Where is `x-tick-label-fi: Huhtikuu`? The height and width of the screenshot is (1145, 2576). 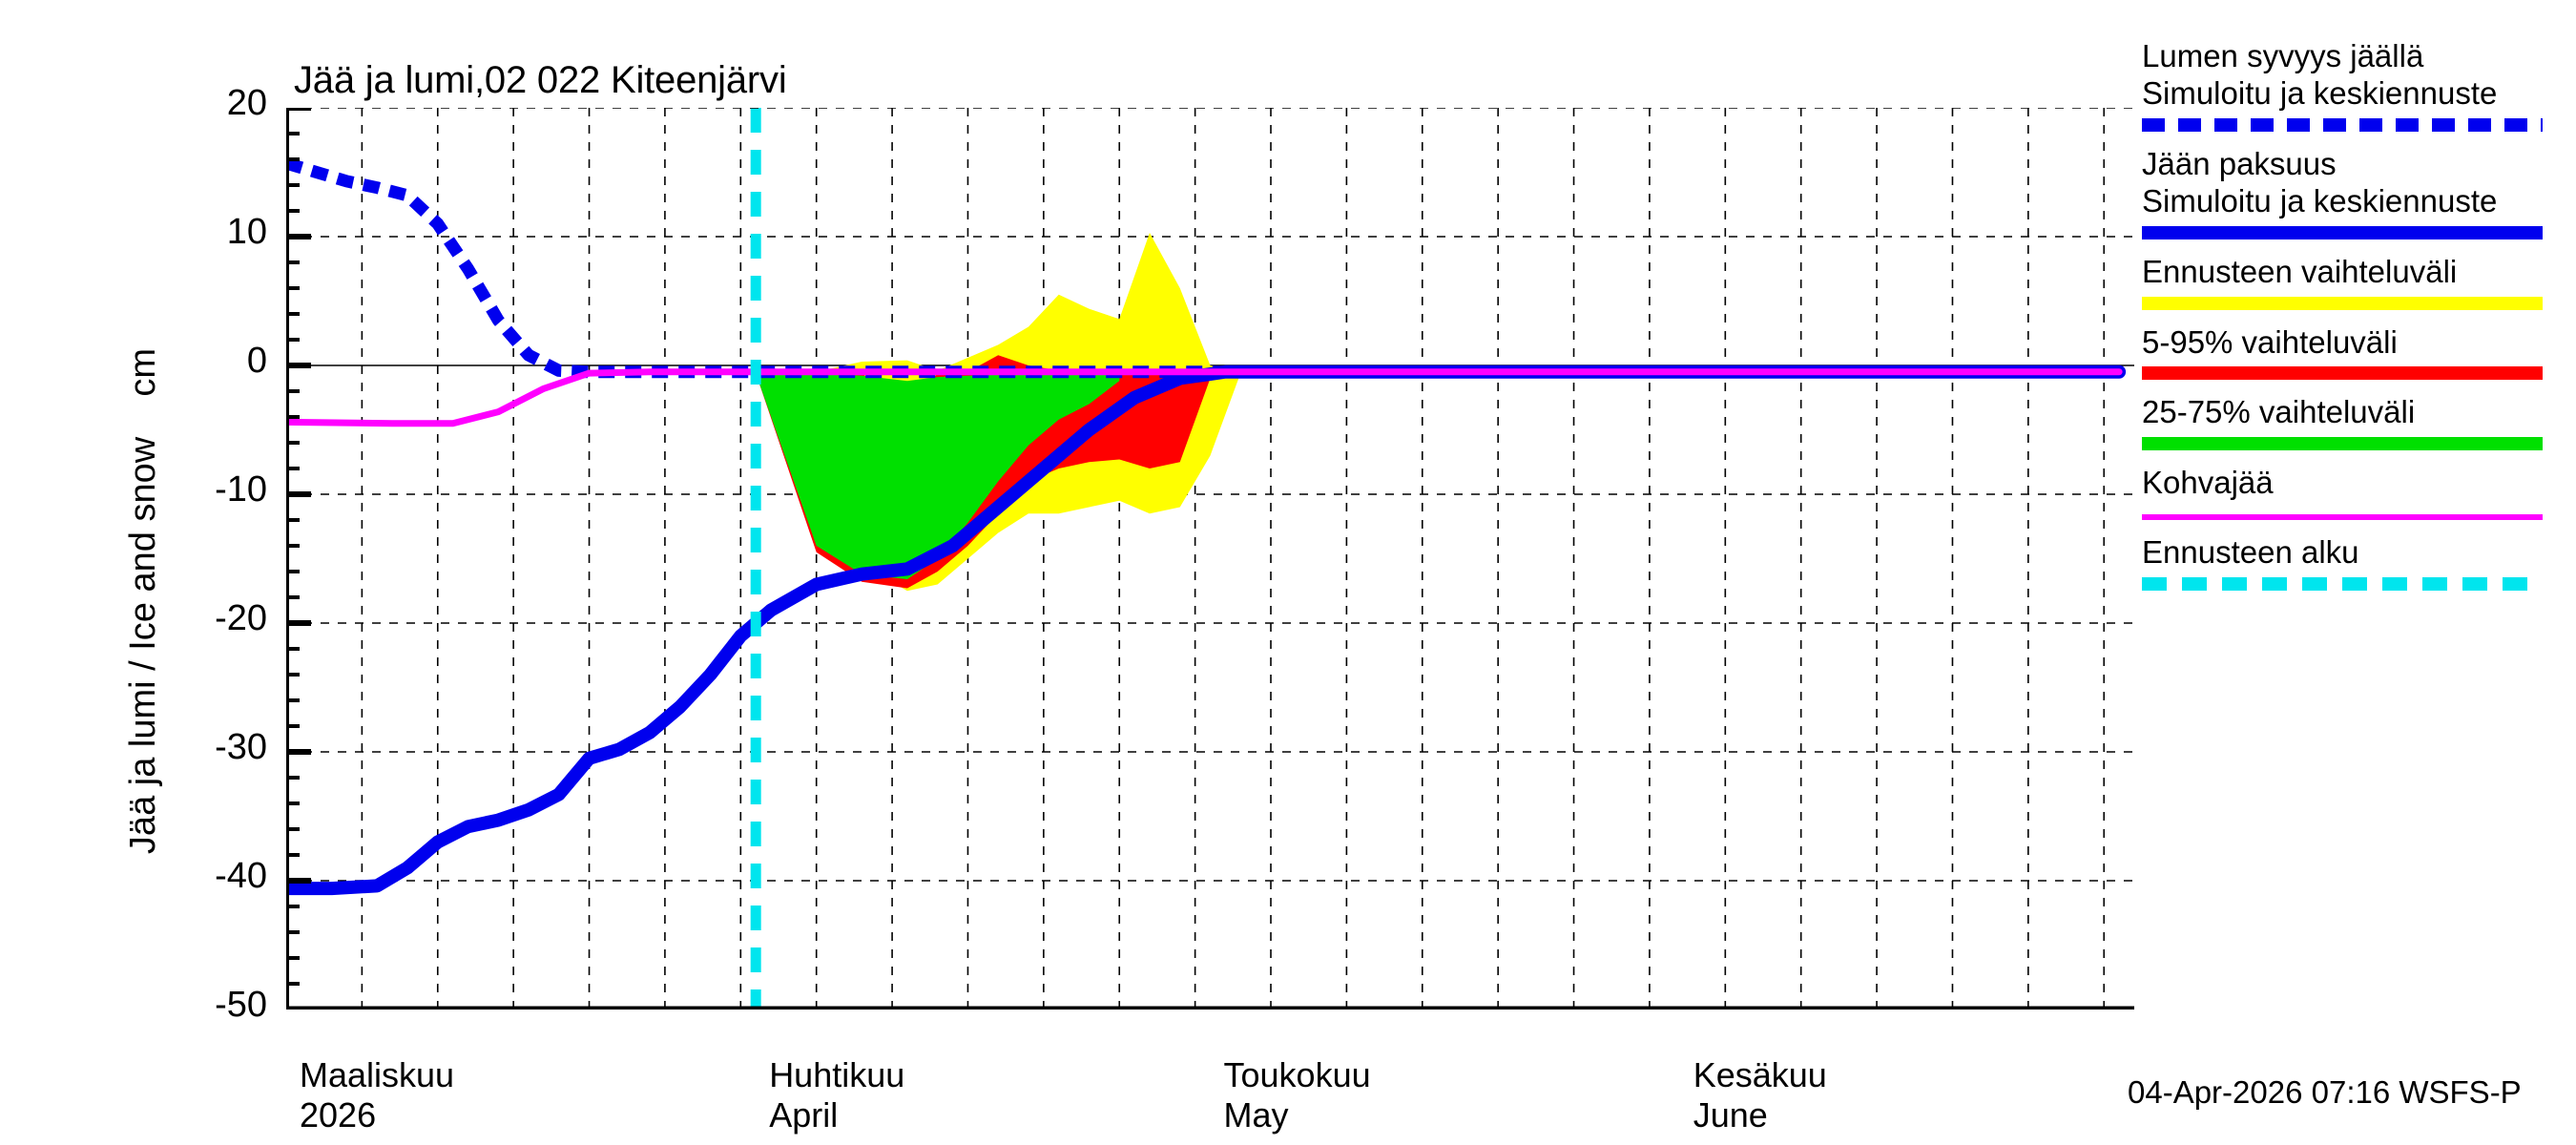
x-tick-label-fi: Huhtikuu is located at coordinates (837, 1074).